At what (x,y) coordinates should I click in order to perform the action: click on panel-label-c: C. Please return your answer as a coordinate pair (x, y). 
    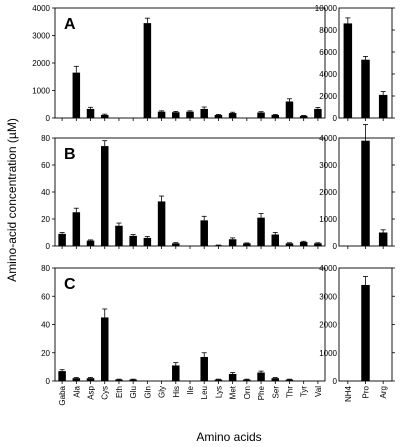
    Looking at the image, I should click on (70, 284).